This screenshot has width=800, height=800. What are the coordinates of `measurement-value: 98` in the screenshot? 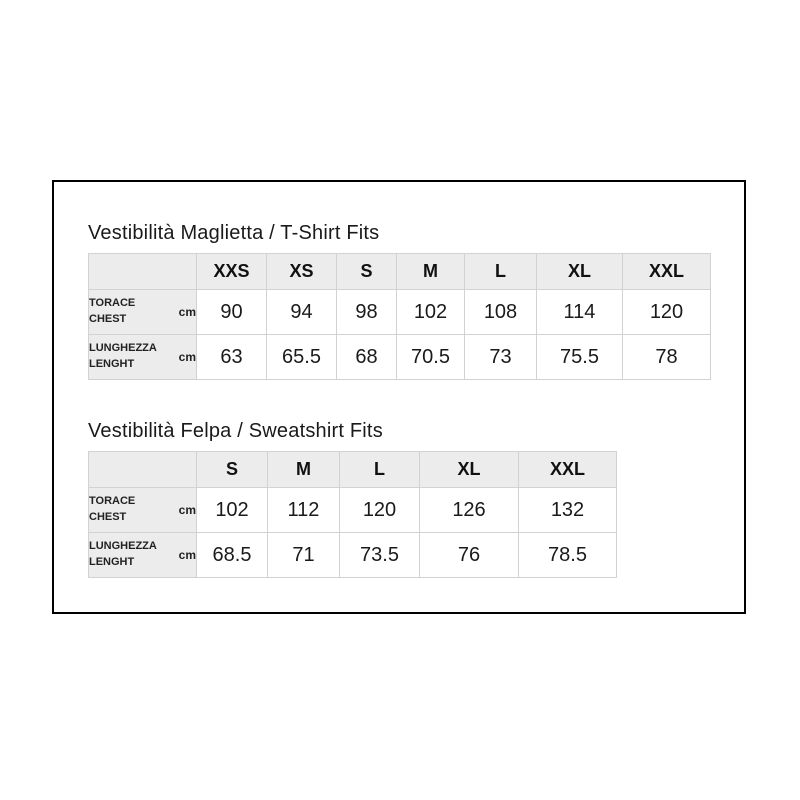 It's located at (366, 312).